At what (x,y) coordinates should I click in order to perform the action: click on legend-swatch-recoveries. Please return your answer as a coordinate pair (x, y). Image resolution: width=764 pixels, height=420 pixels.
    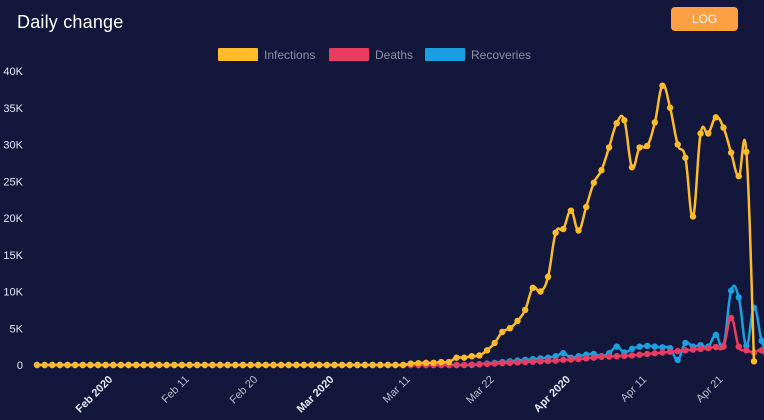
    Looking at the image, I should click on (445, 54).